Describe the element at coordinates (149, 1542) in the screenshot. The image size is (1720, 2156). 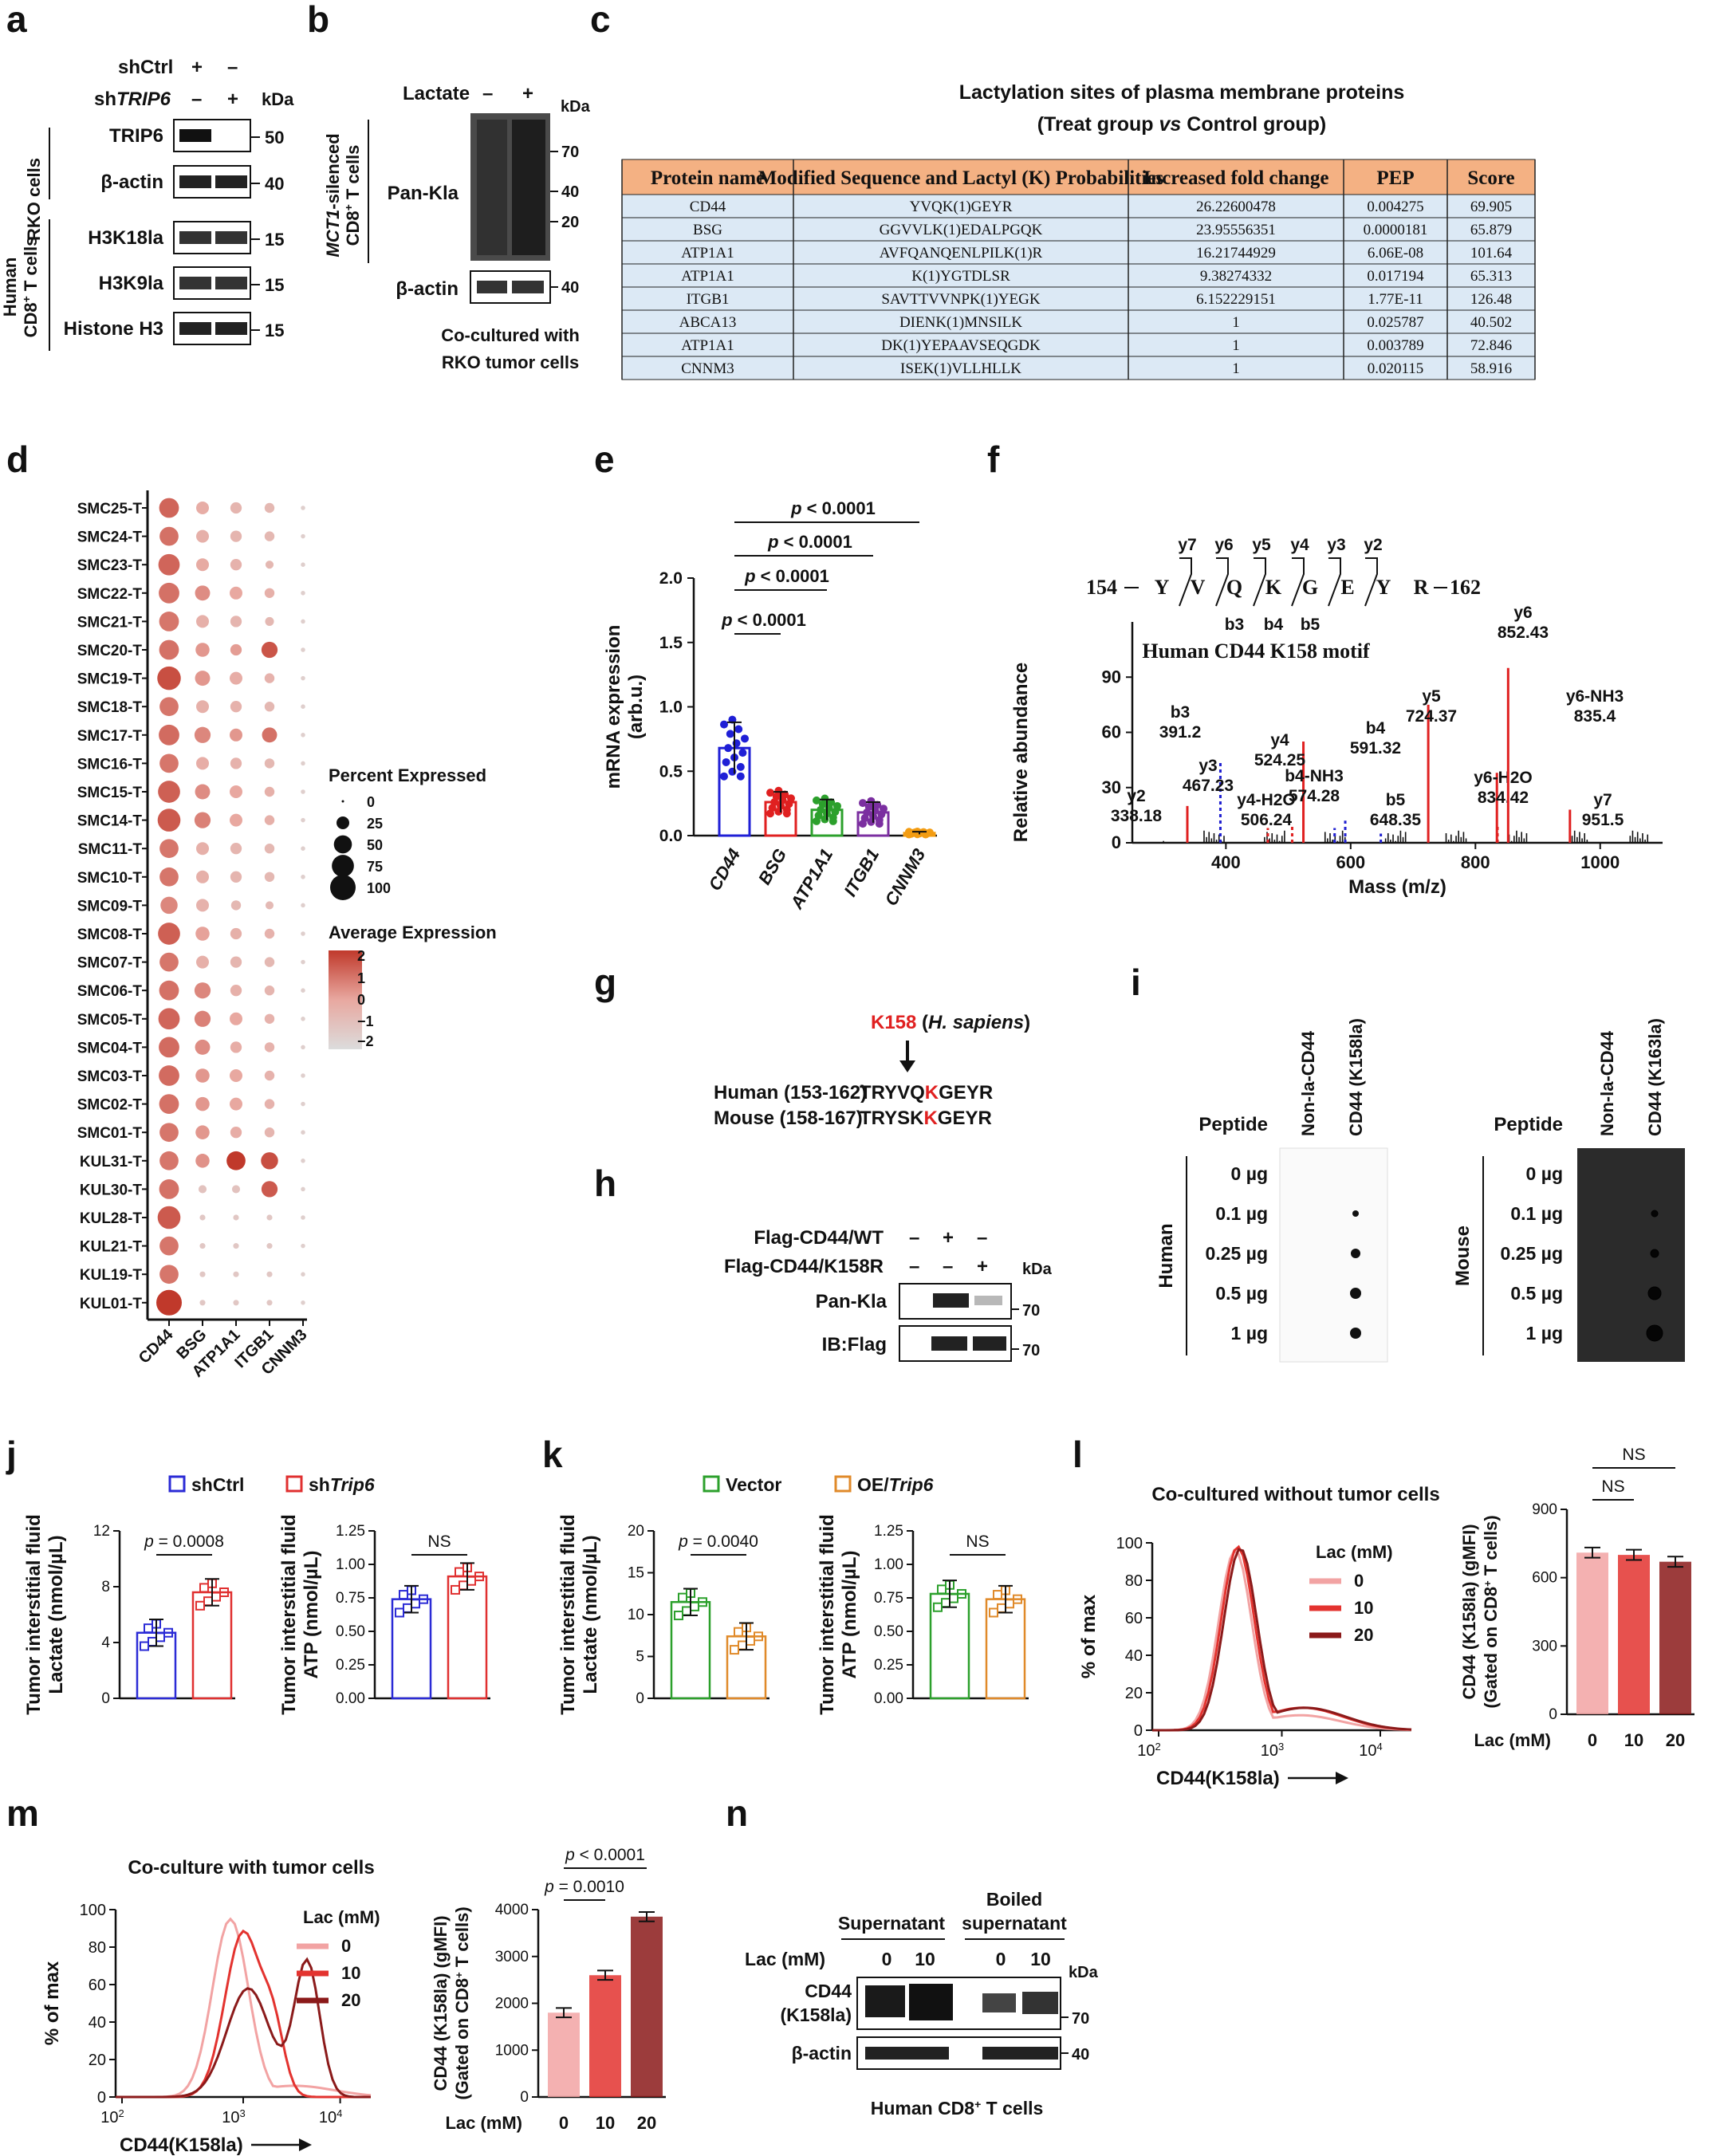
I see `j-lactate-pvalue-p: p` at that location.